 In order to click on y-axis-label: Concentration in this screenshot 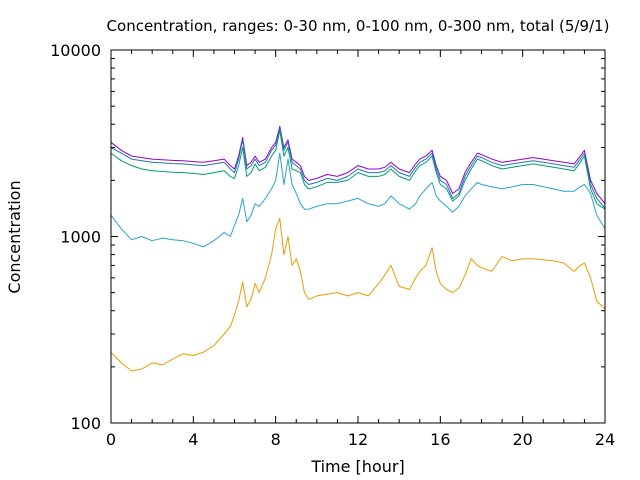, I will do `click(14, 236)`.